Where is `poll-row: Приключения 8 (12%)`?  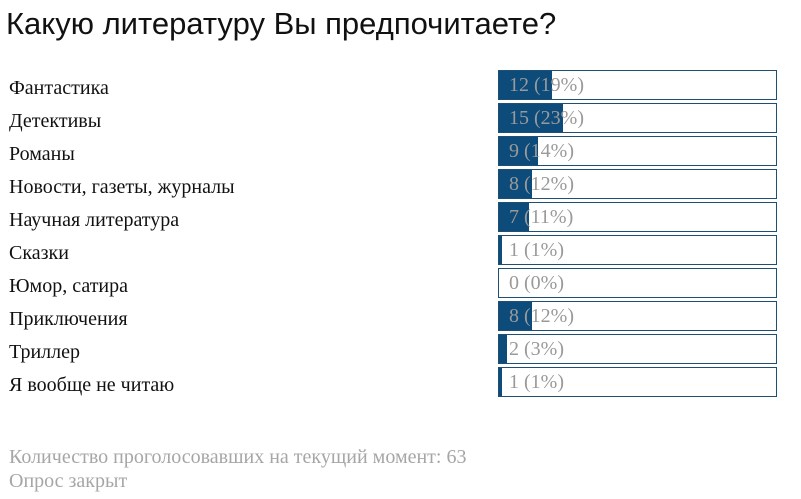 poll-row: Приключения 8 (12%) is located at coordinates (400, 317).